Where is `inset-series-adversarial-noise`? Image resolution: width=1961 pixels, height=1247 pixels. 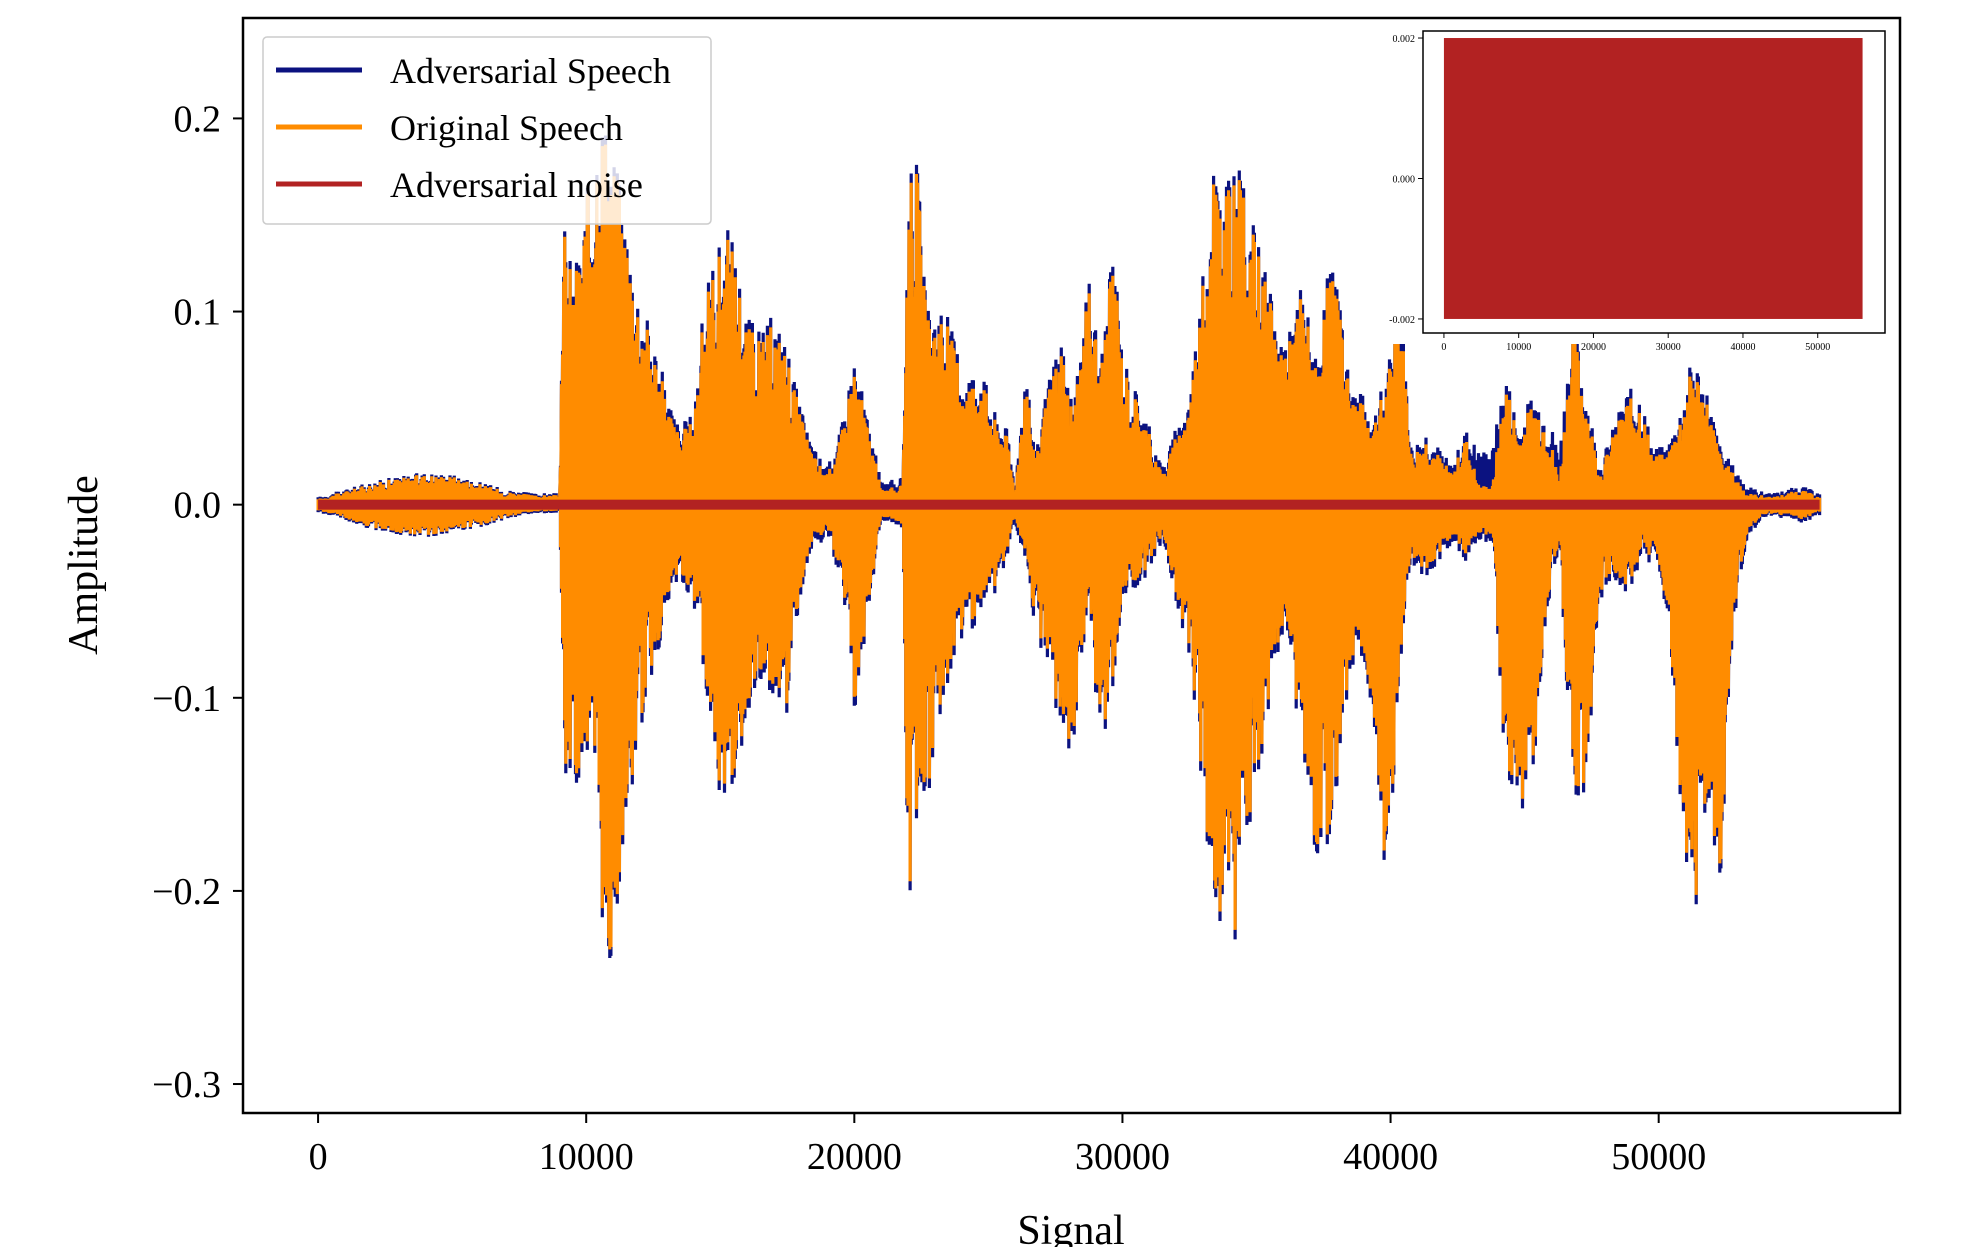
inset-series-adversarial-noise is located at coordinates (1653, 178).